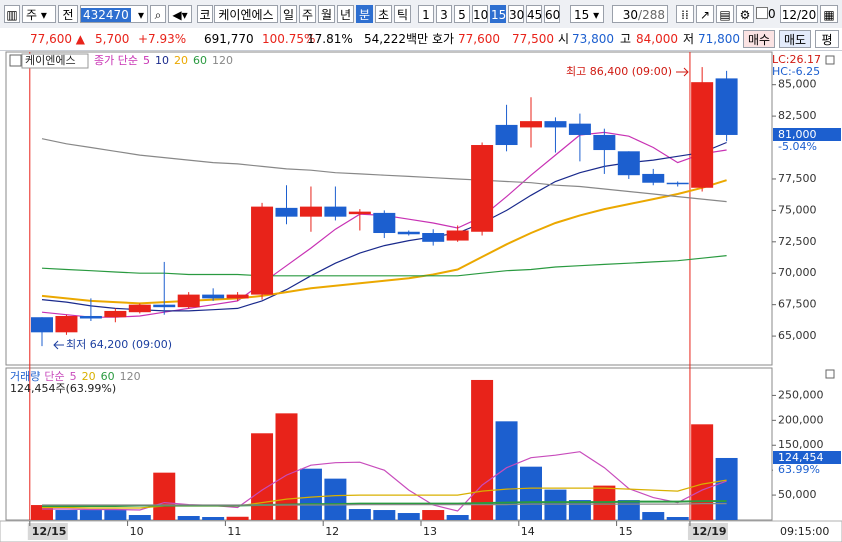  Describe the element at coordinates (685, 14) in the screenshot. I see `icon-button: ⁞⁞` at that location.